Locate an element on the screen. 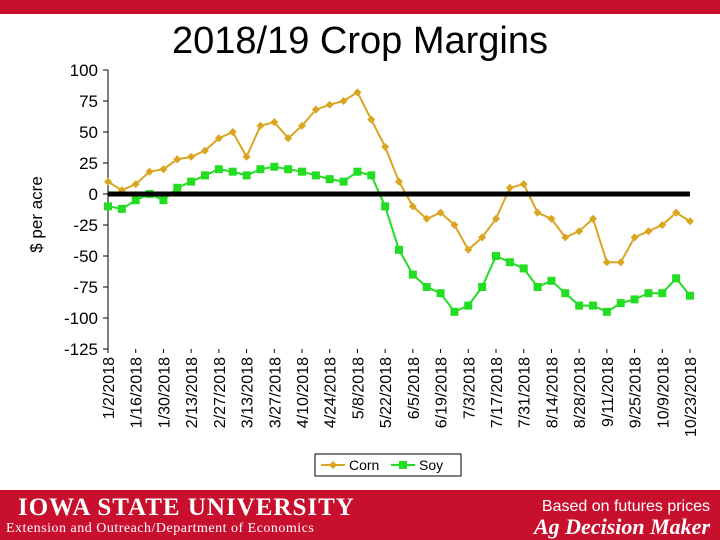  legend-marker-corn is located at coordinates (333, 465).